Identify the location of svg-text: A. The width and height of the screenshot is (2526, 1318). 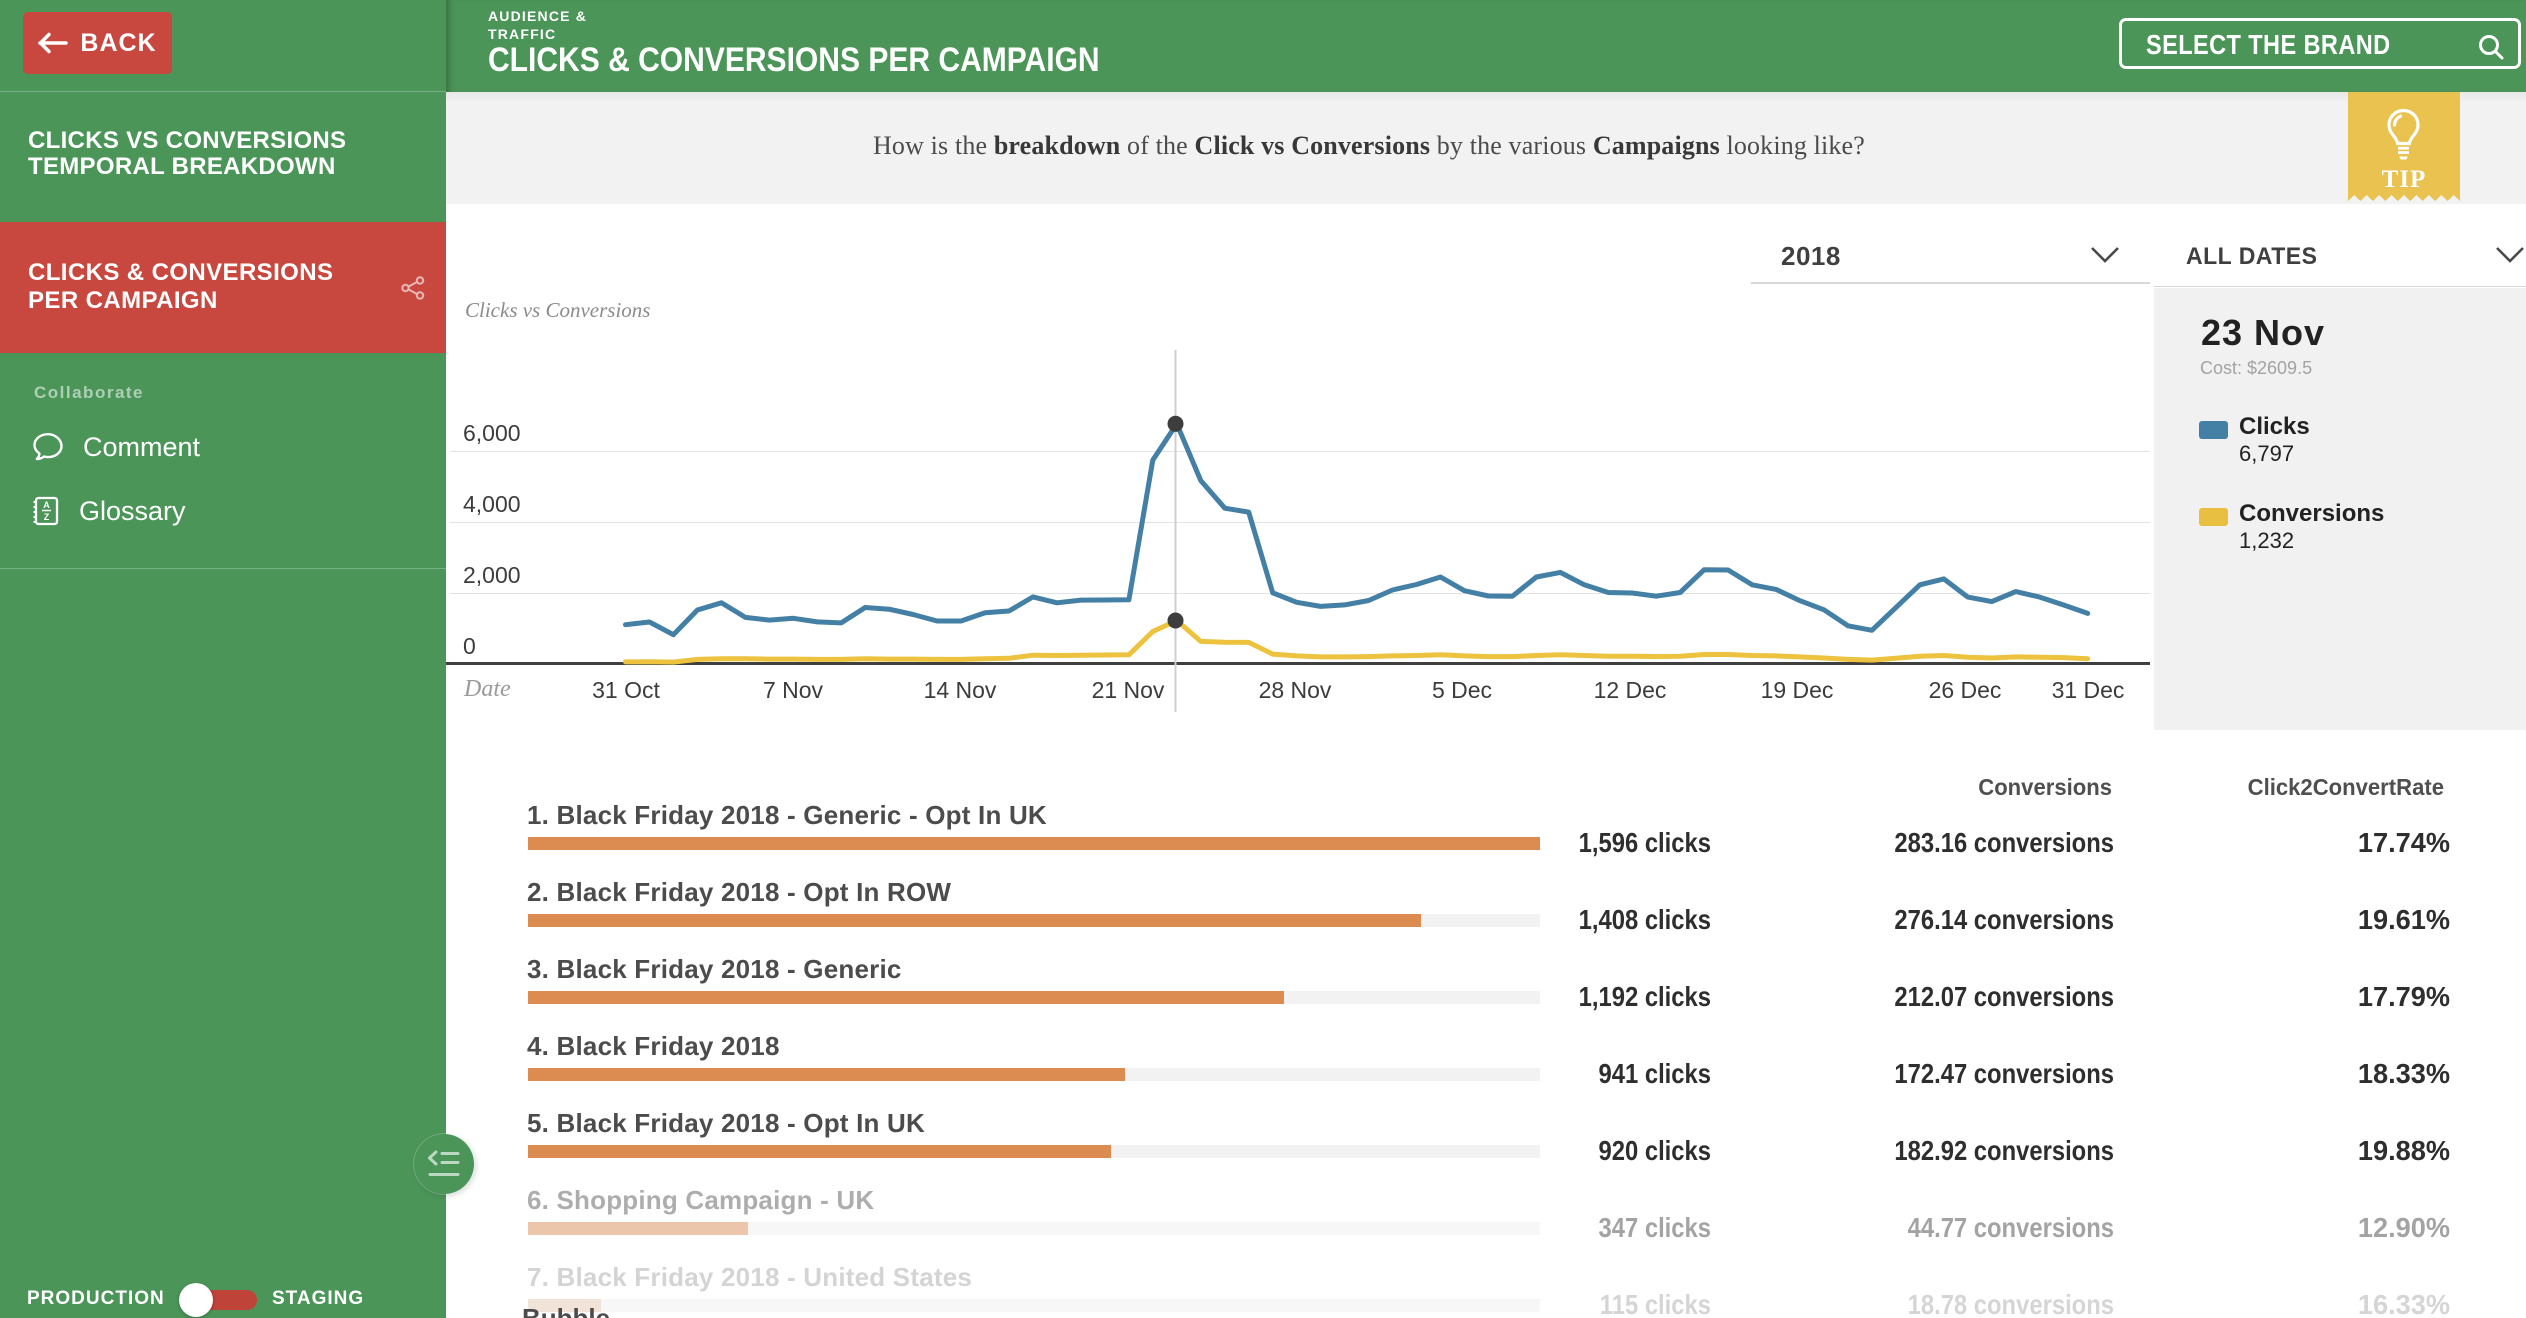
(46, 505).